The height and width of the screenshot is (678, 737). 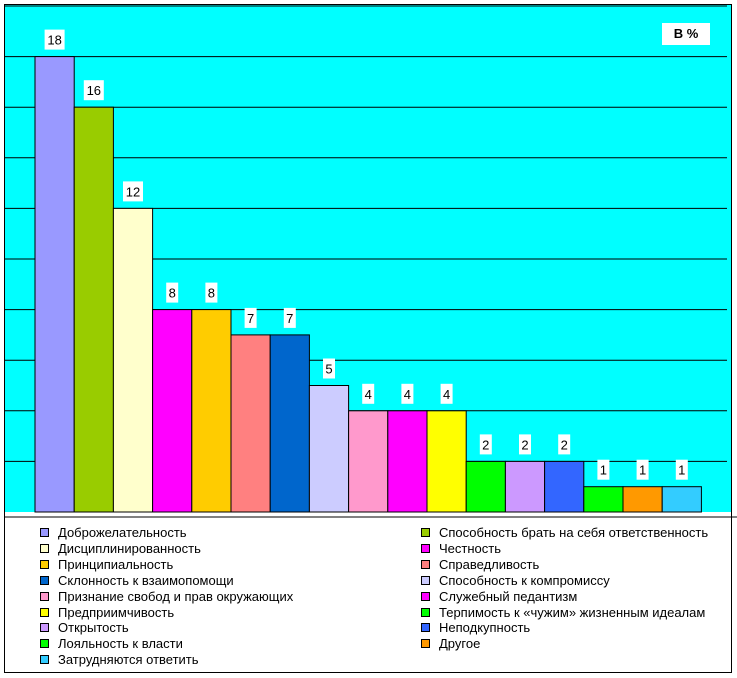 I want to click on legend-label: Честность, so click(x=470, y=548).